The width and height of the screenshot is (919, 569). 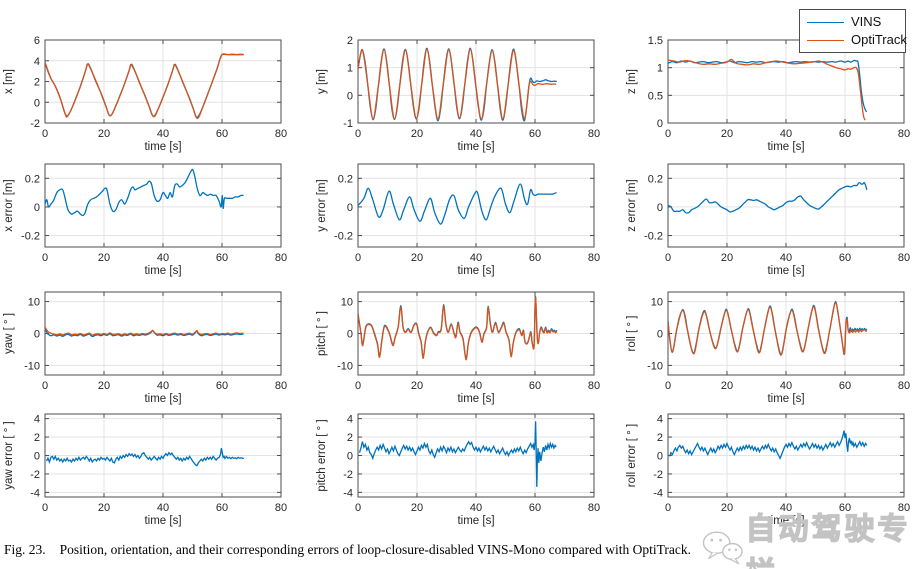 What do you see at coordinates (9, 333) in the screenshot?
I see `svg-text: yaw [ ° ]` at bounding box center [9, 333].